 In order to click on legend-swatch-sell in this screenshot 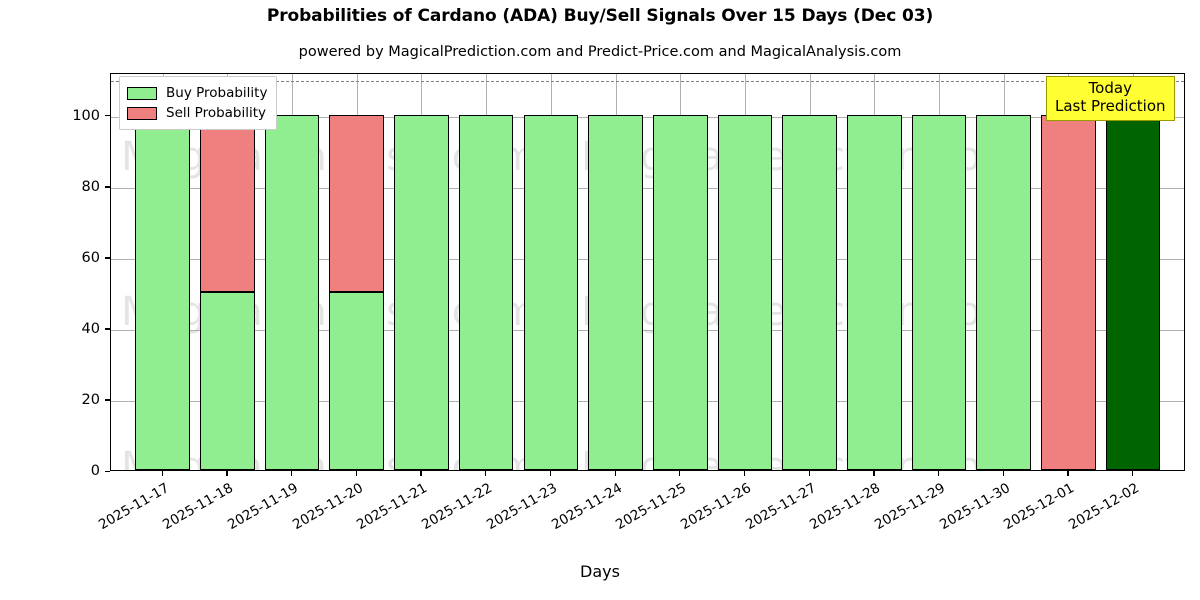, I will do `click(142, 113)`.